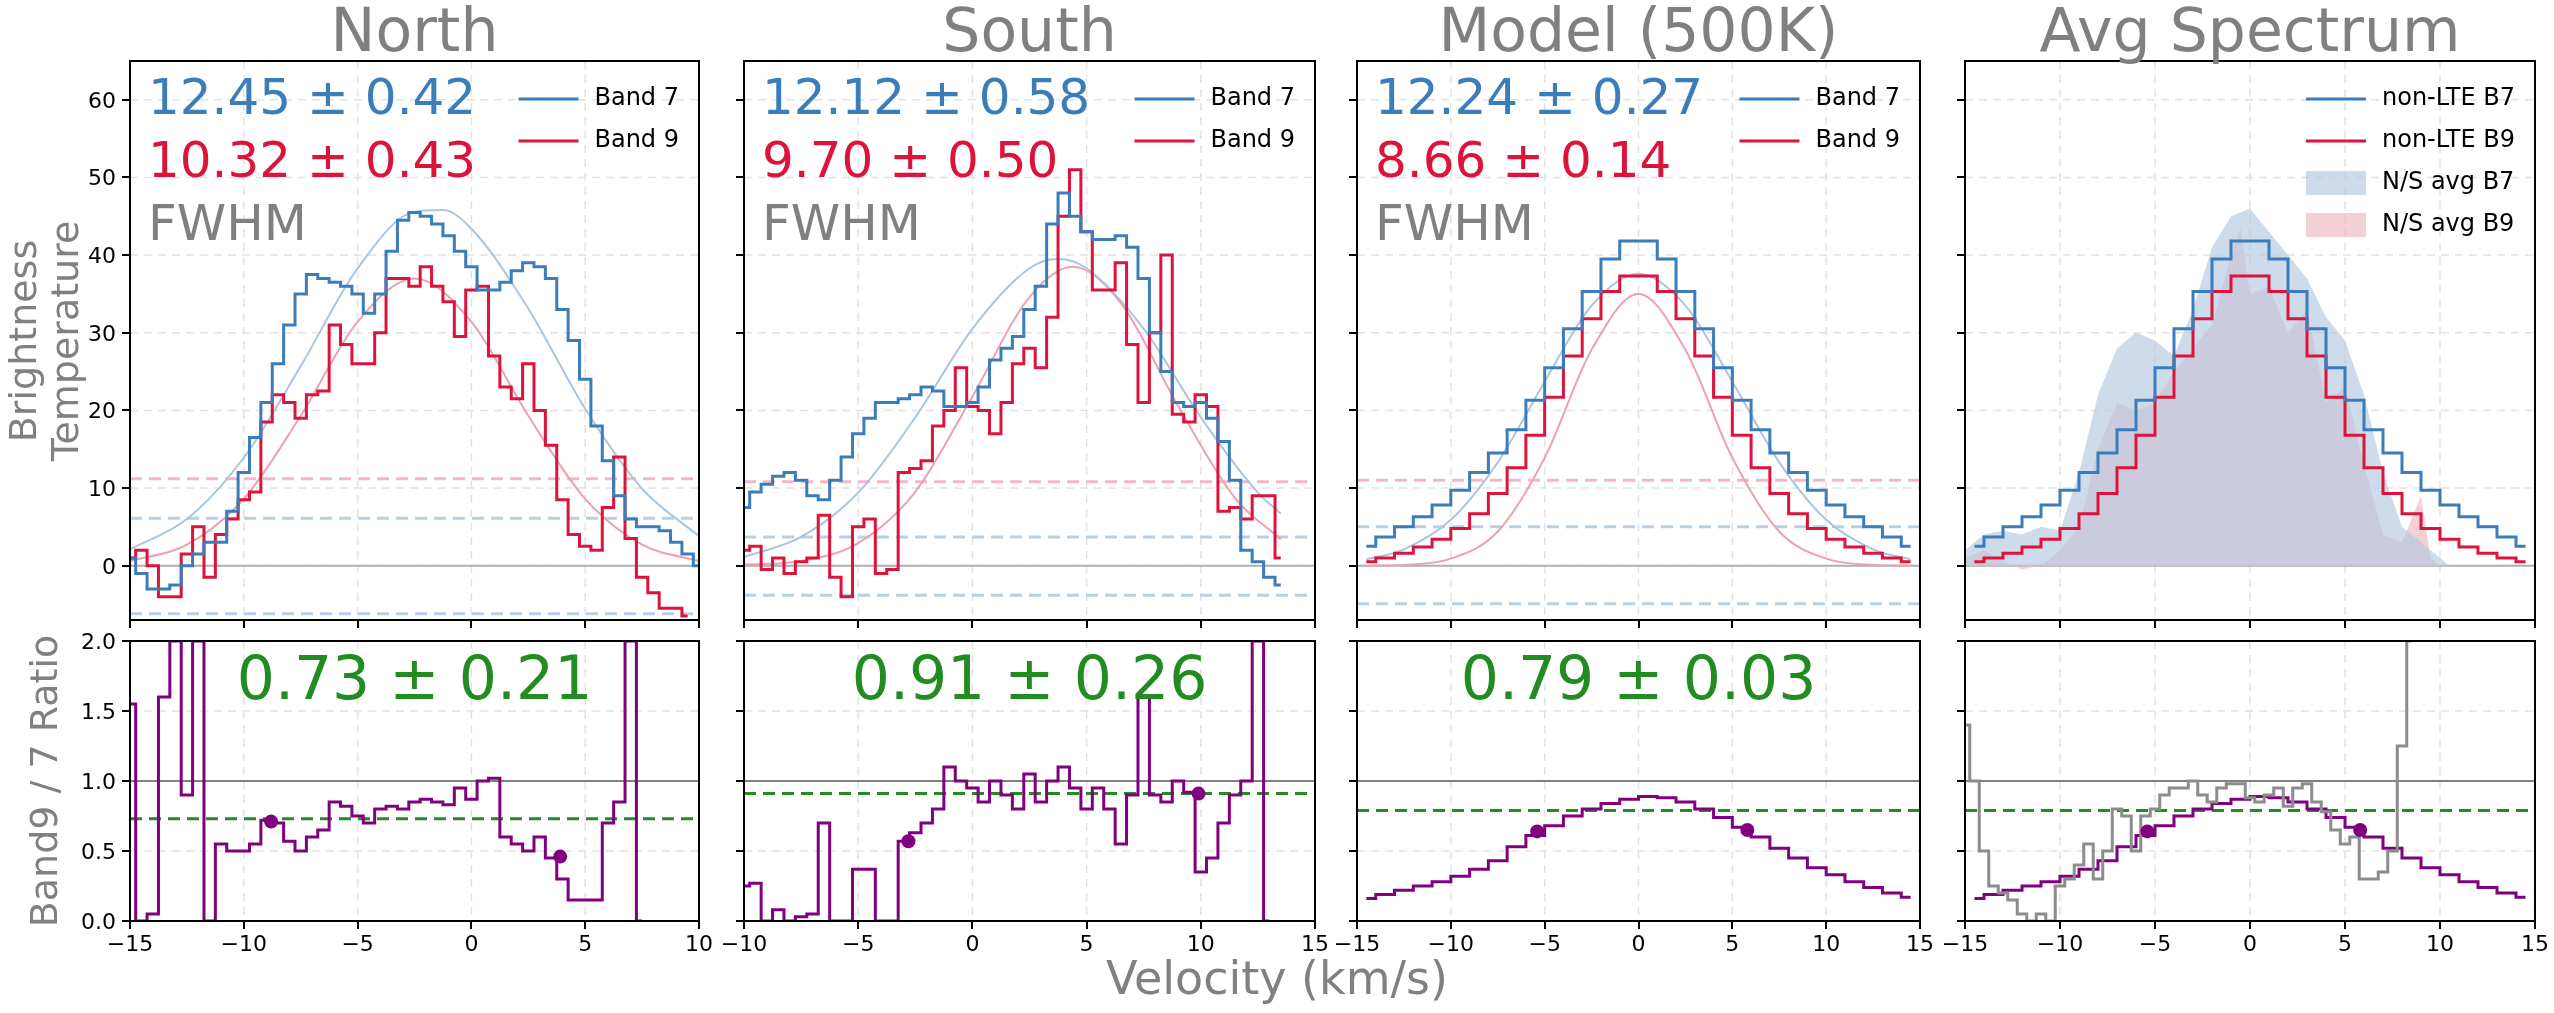 This screenshot has height=1013, width=2554. What do you see at coordinates (99, 921) in the screenshot?
I see `y-tick-label: 0.0` at bounding box center [99, 921].